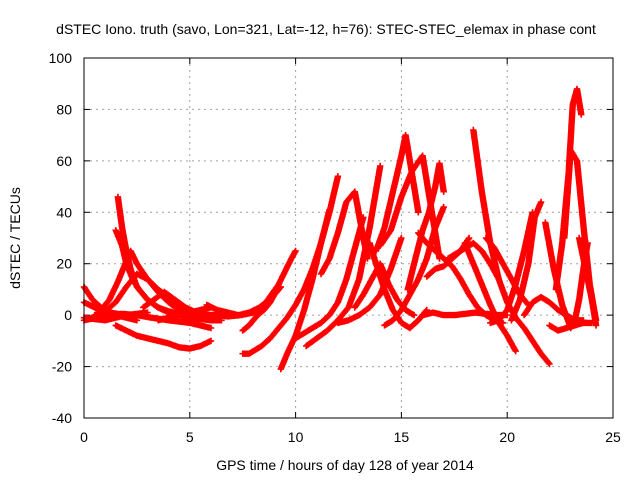 Image resolution: width=640 pixels, height=480 pixels. Describe the element at coordinates (190, 437) in the screenshot. I see `x-tick-label: 5` at that location.